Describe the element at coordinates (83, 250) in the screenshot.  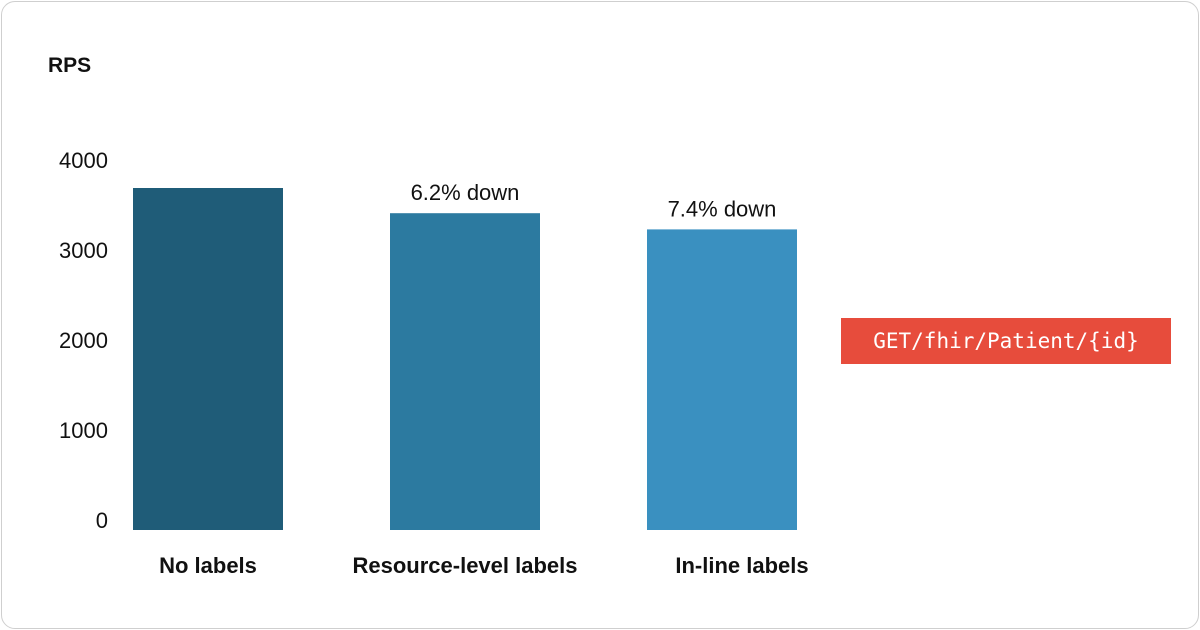
I see `y-tick-label: 3000` at that location.